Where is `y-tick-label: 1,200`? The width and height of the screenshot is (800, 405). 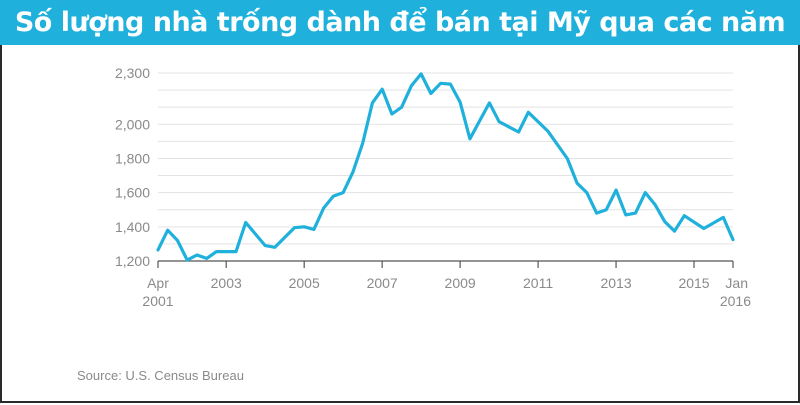 y-tick-label: 1,200 is located at coordinates (132, 261).